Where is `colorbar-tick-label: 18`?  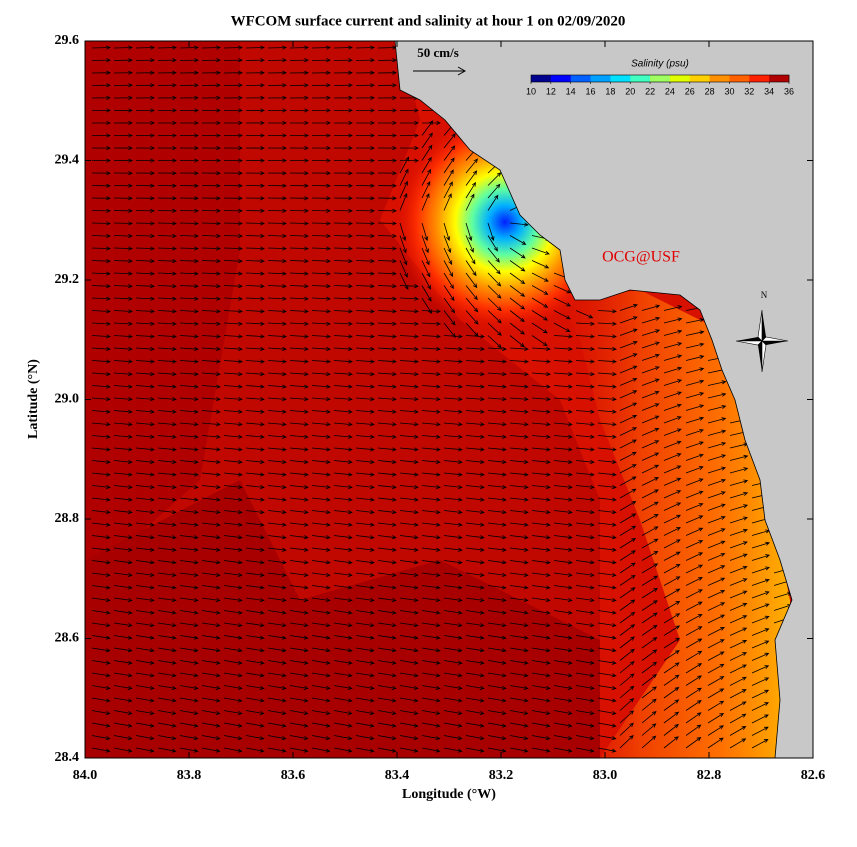 colorbar-tick-label: 18 is located at coordinates (610, 91).